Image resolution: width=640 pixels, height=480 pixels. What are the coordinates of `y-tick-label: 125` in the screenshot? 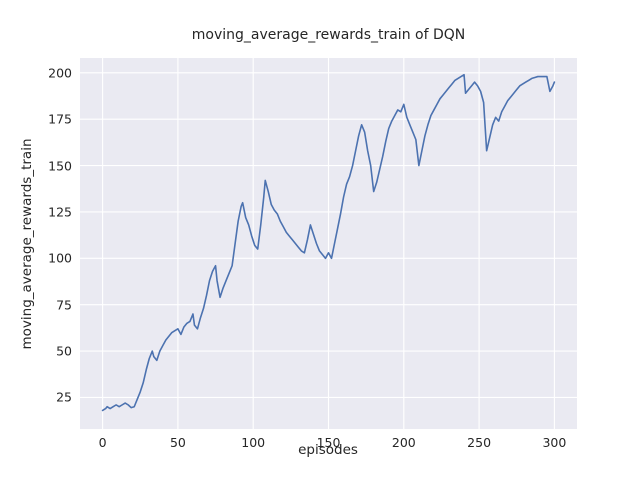 It's located at (60, 212).